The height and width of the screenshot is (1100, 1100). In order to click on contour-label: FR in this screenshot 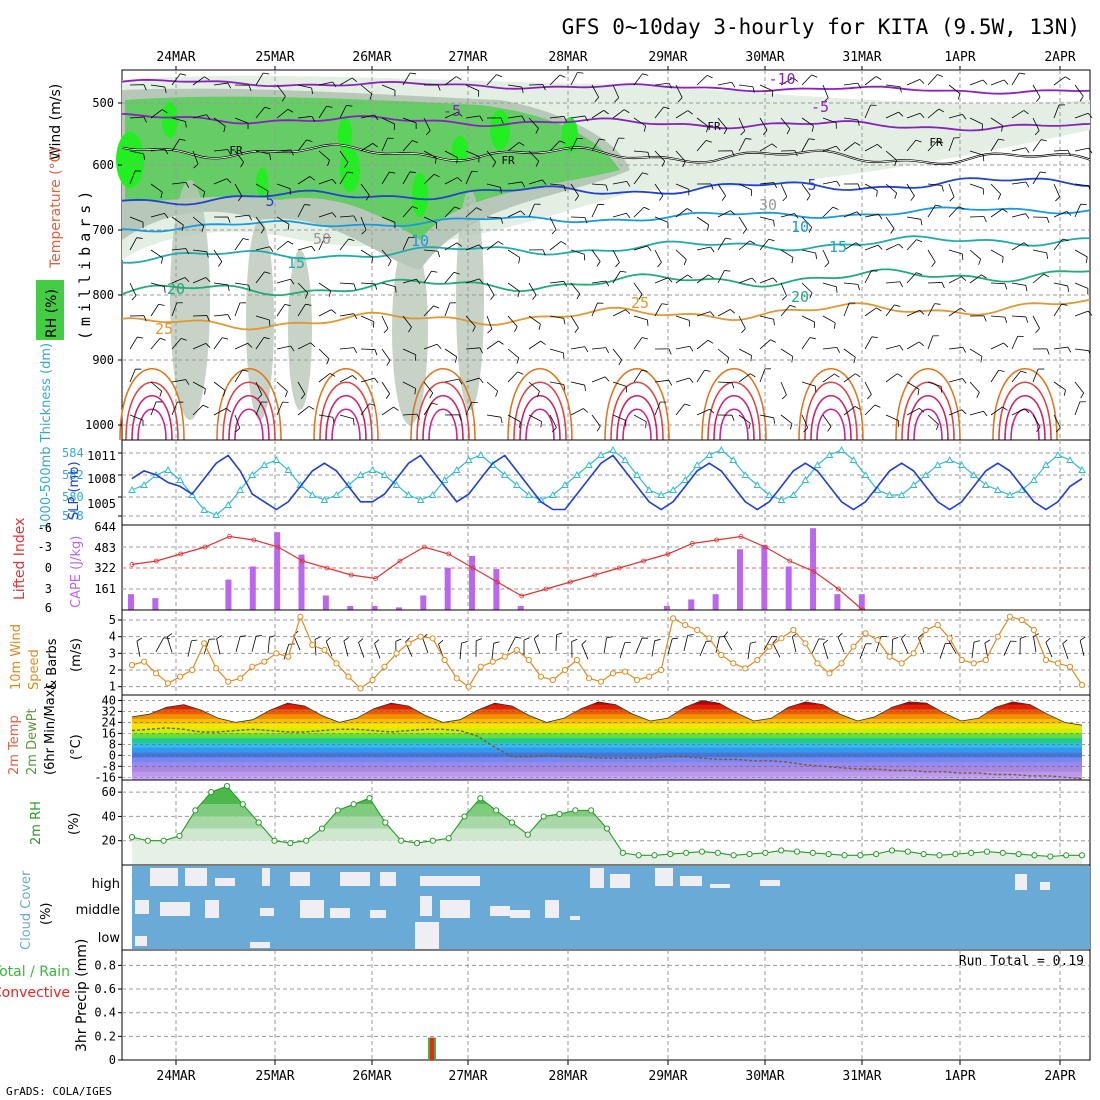, I will do `click(936, 142)`.